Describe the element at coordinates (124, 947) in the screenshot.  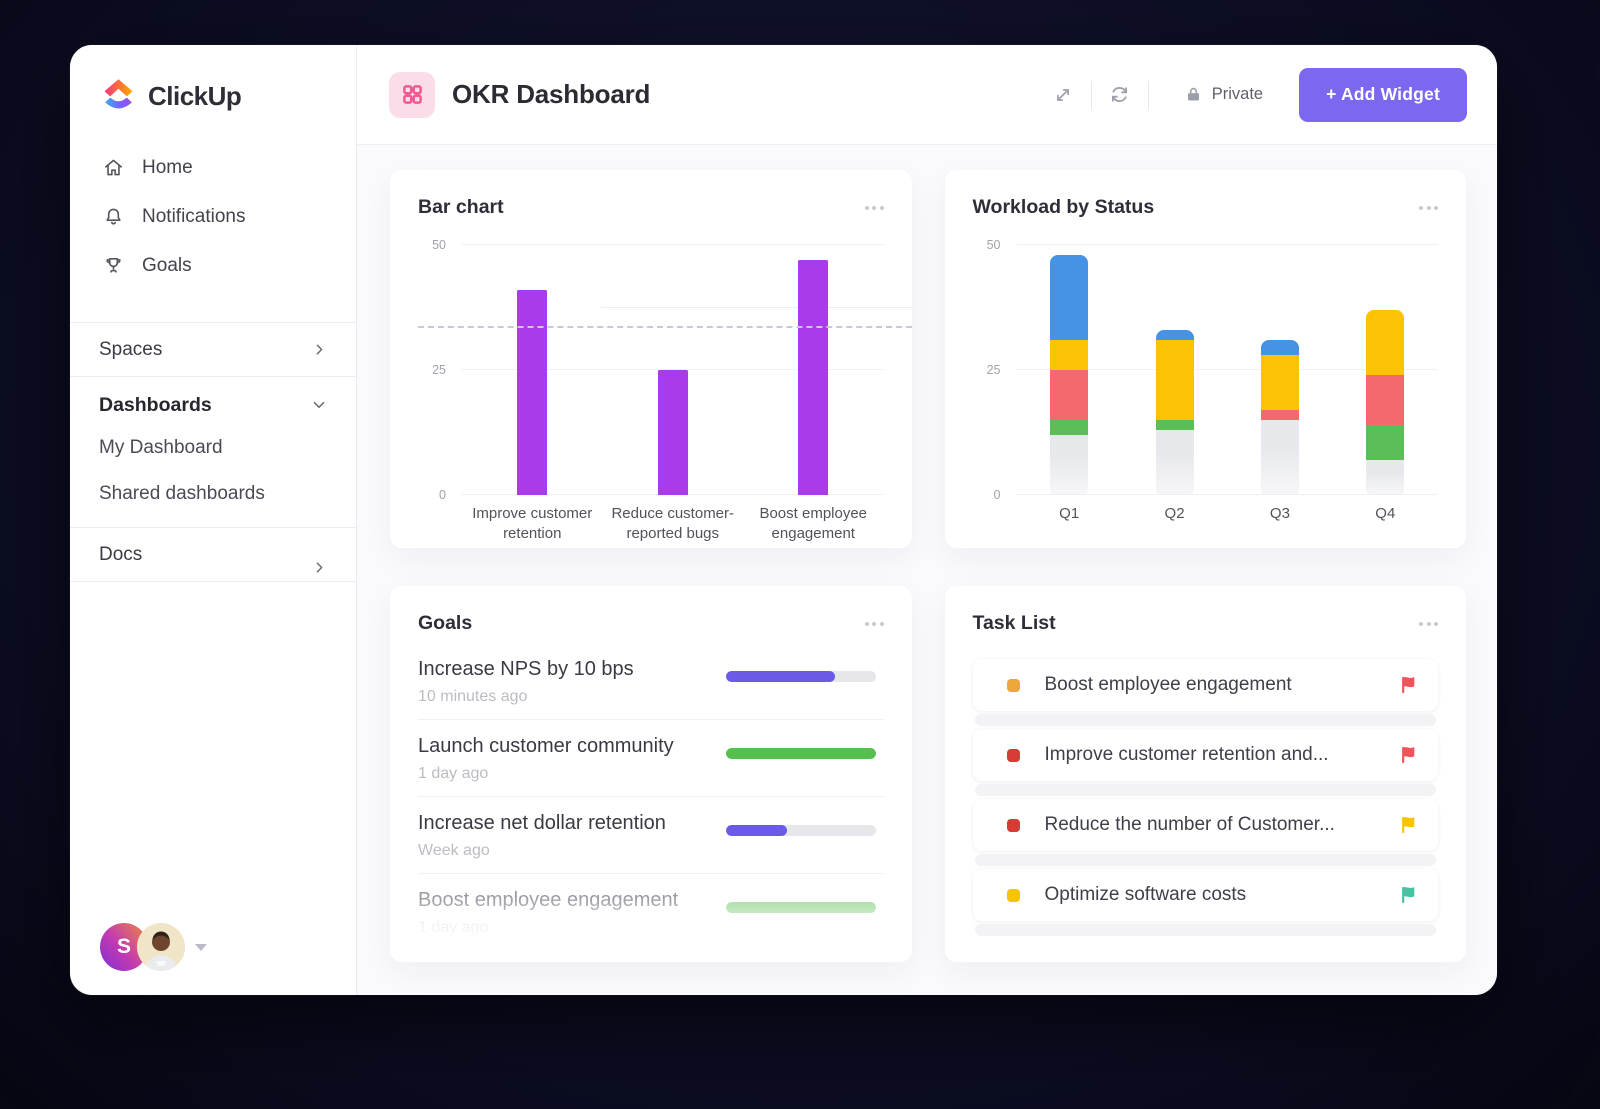
I see `avatar-initial: S` at that location.